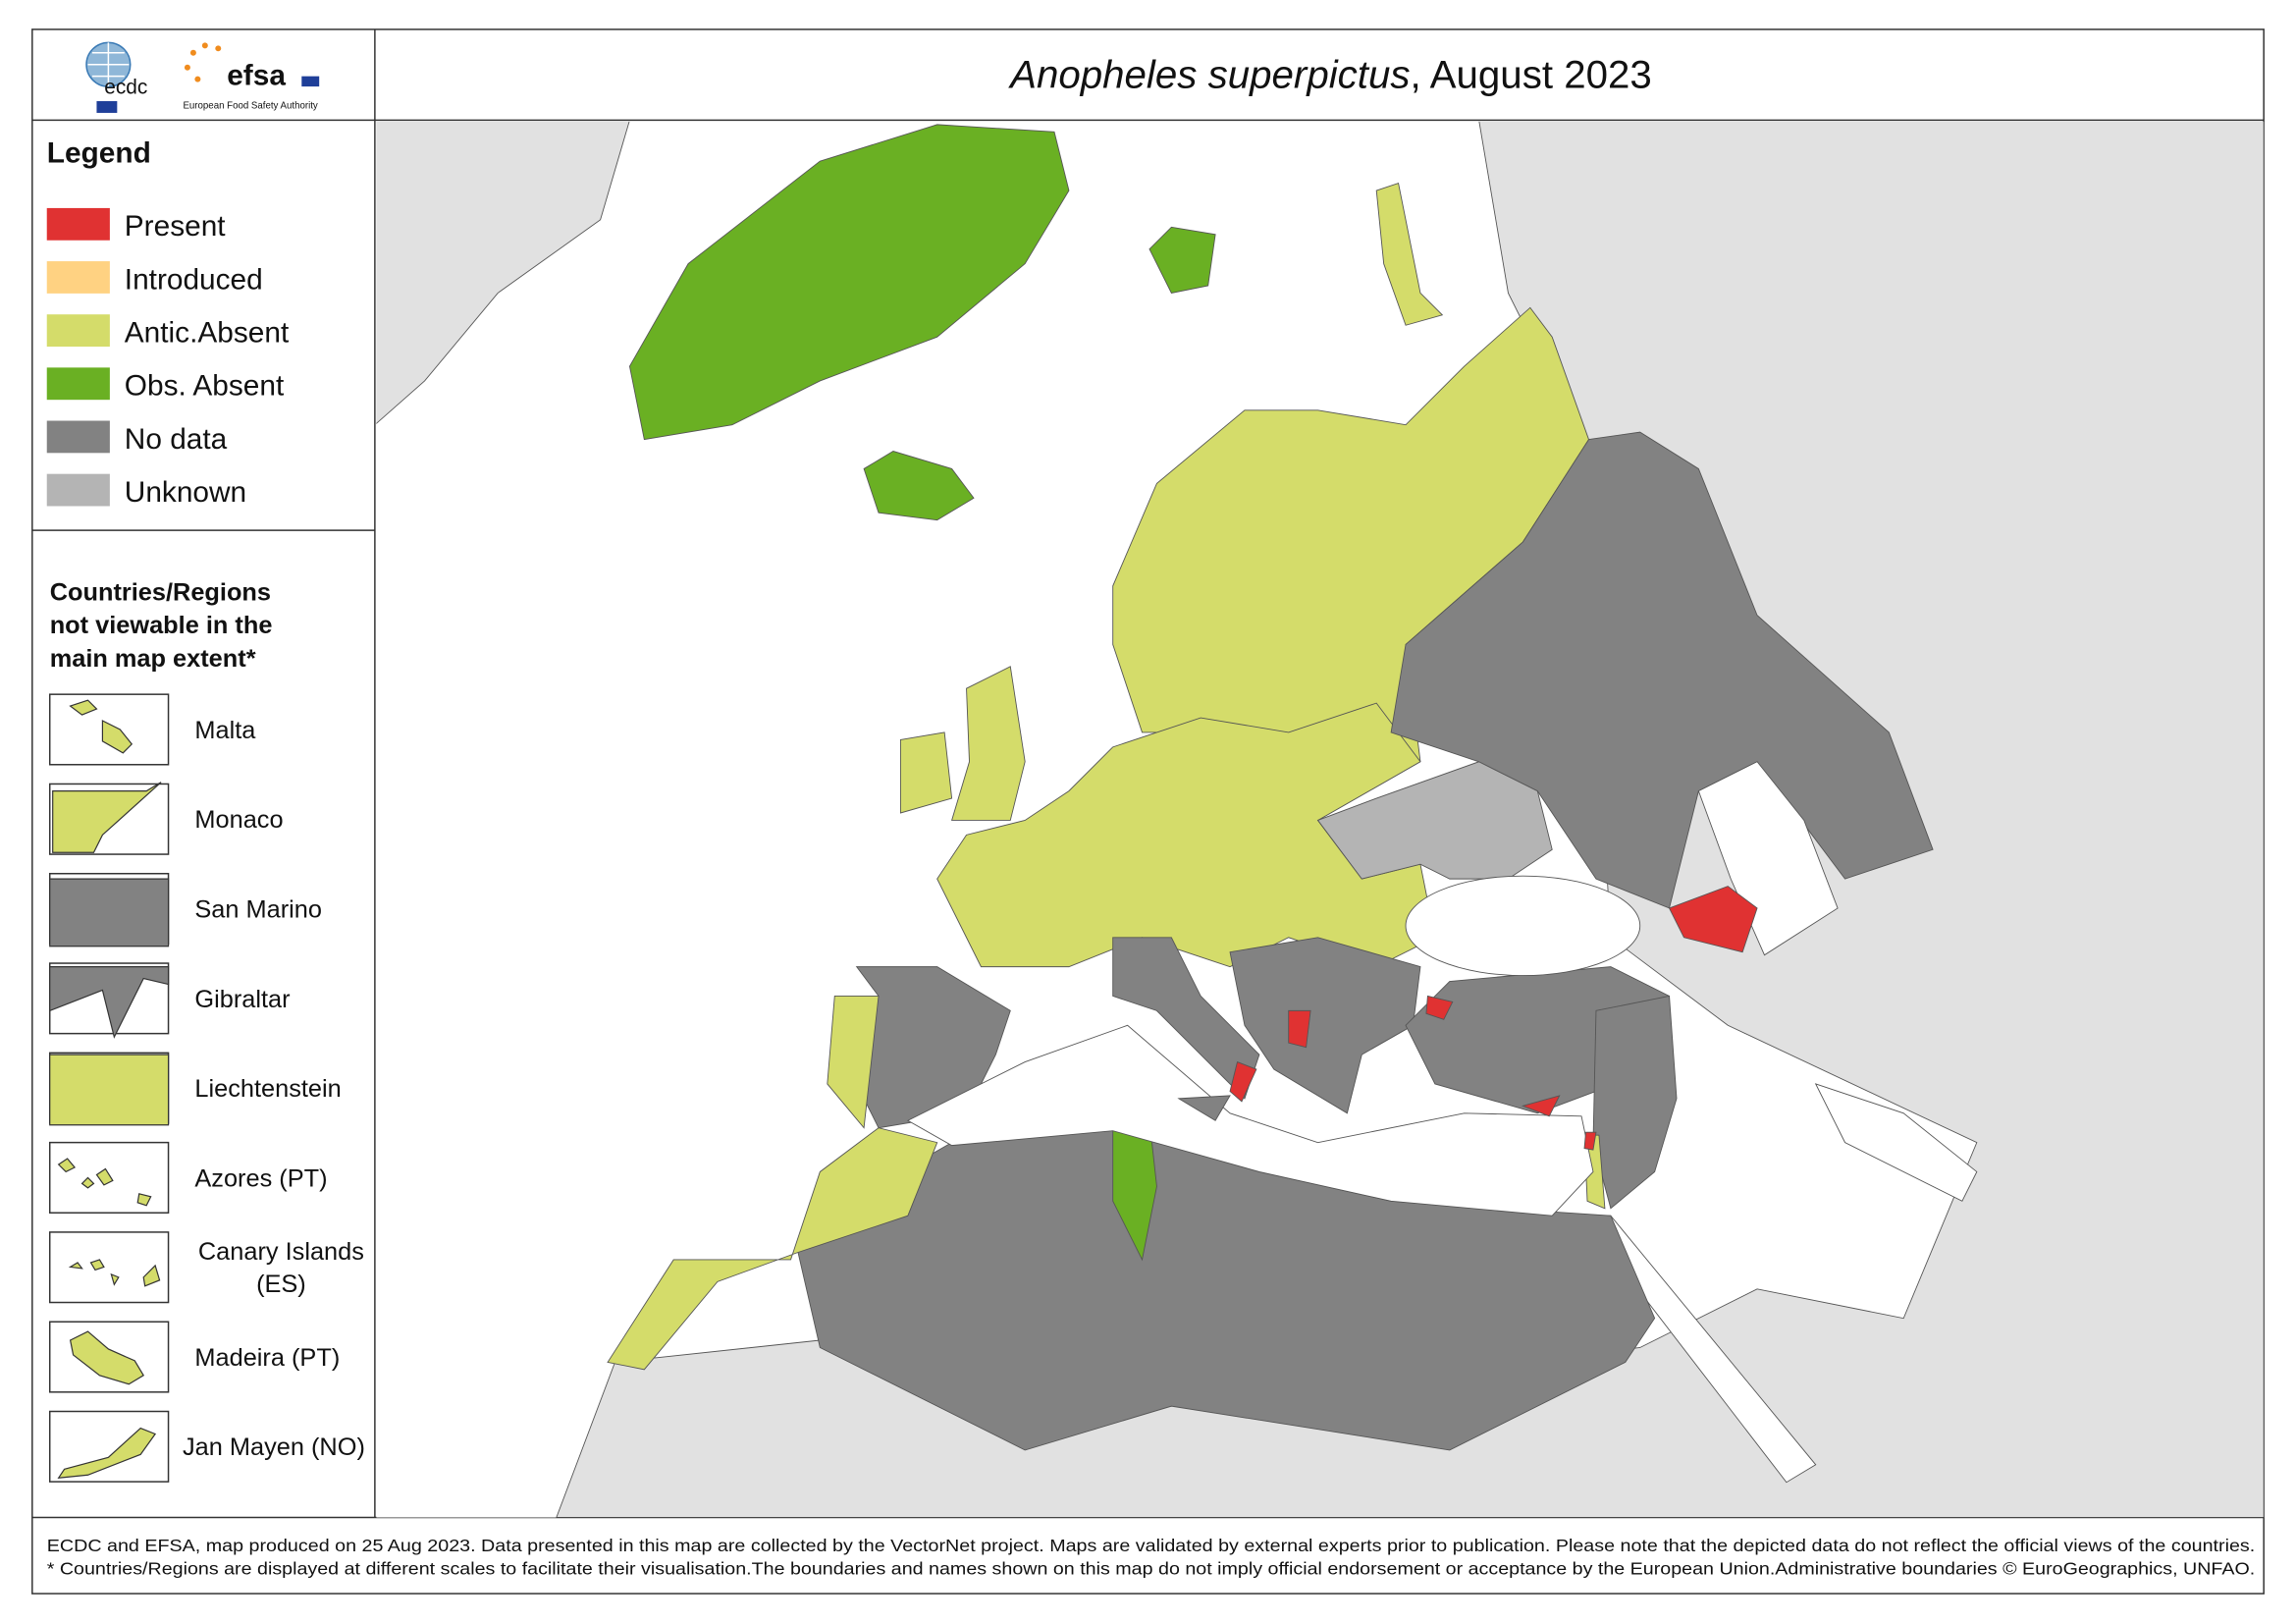 The width and height of the screenshot is (2296, 1623). What do you see at coordinates (99, 153) in the screenshot?
I see `legend-title: Legend` at bounding box center [99, 153].